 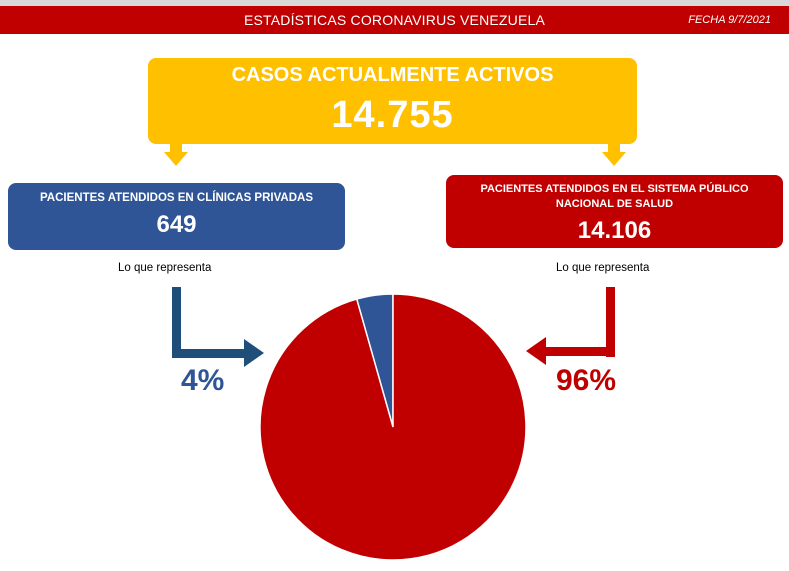 I want to click on private-clinics-label: PACIENTES ATENDIDOS EN CLÍNICAS PRIVADAS, so click(x=176, y=198).